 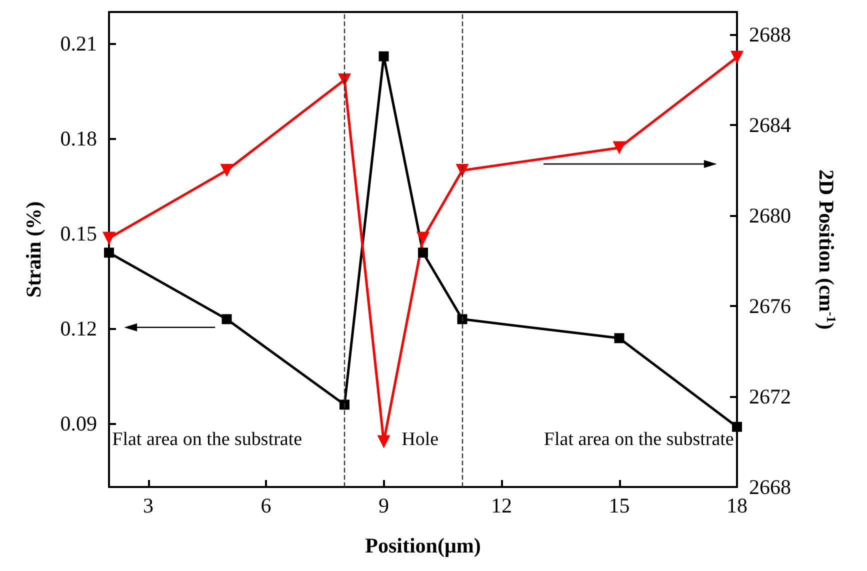 What do you see at coordinates (770, 306) in the screenshot?
I see `y2-tick-label: 2676` at bounding box center [770, 306].